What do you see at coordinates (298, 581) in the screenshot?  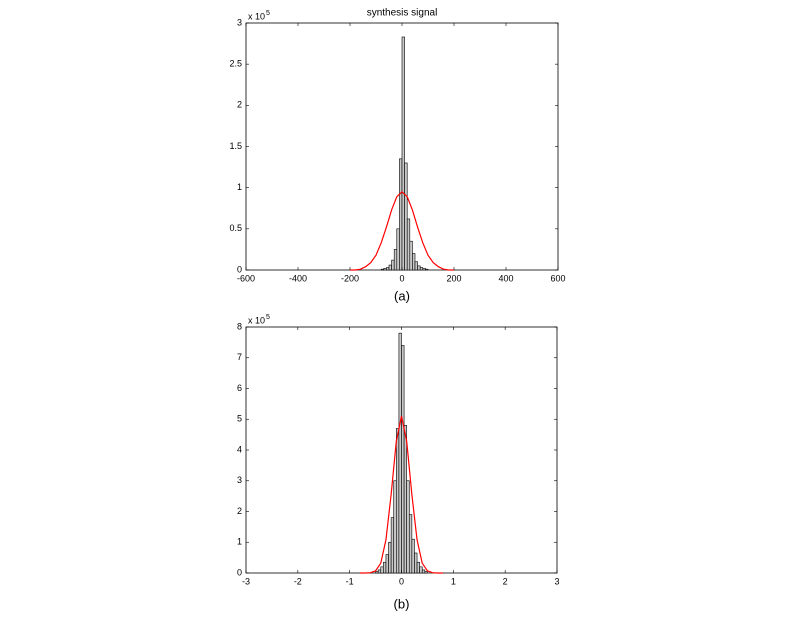 I see `x-tick-label: -2` at bounding box center [298, 581].